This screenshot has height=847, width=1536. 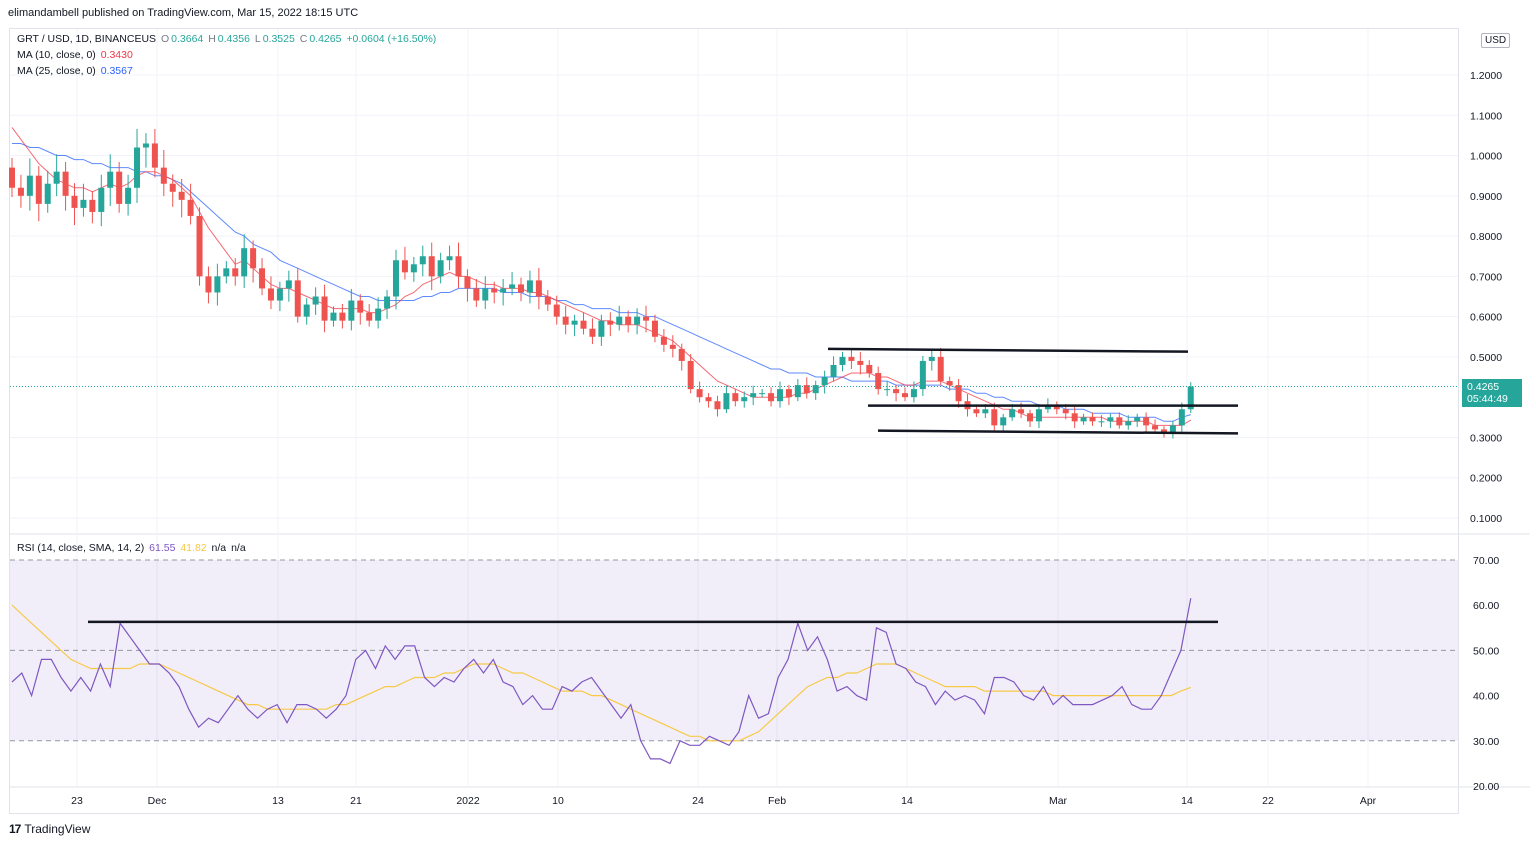 I want to click on channel-bottom-line, so click(x=1058, y=432).